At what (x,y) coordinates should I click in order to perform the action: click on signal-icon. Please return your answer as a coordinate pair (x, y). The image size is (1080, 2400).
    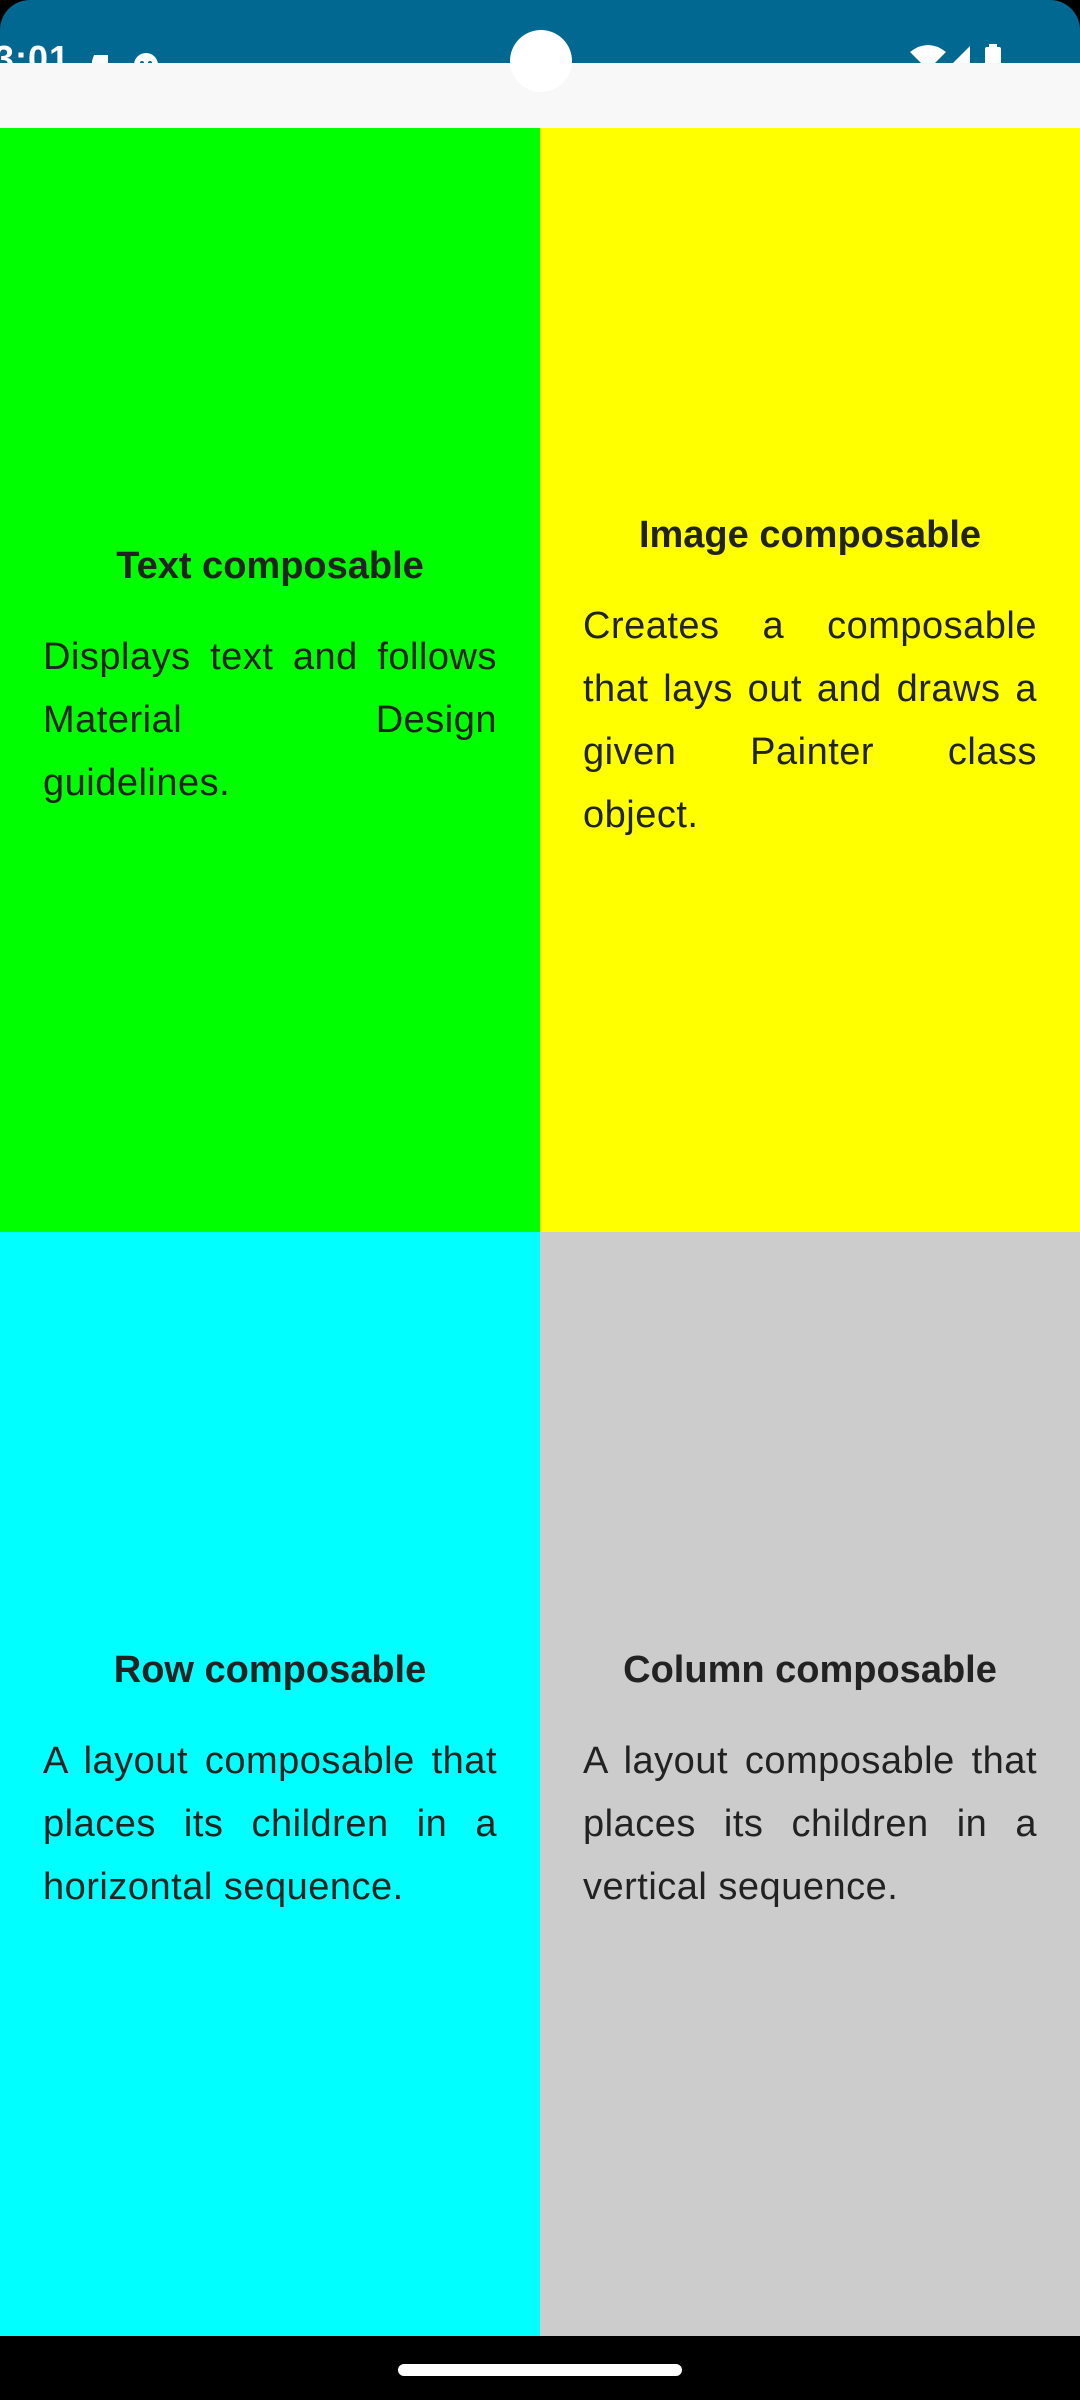
    Looking at the image, I should click on (959, 53).